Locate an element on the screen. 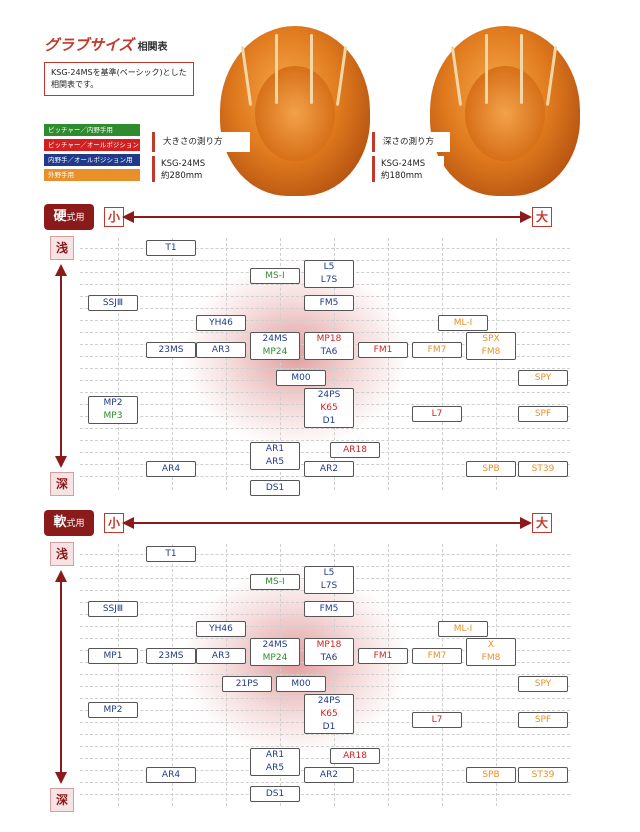 This screenshot has height=832, width=640. section-label-sub: 式用 is located at coordinates (75, 524).